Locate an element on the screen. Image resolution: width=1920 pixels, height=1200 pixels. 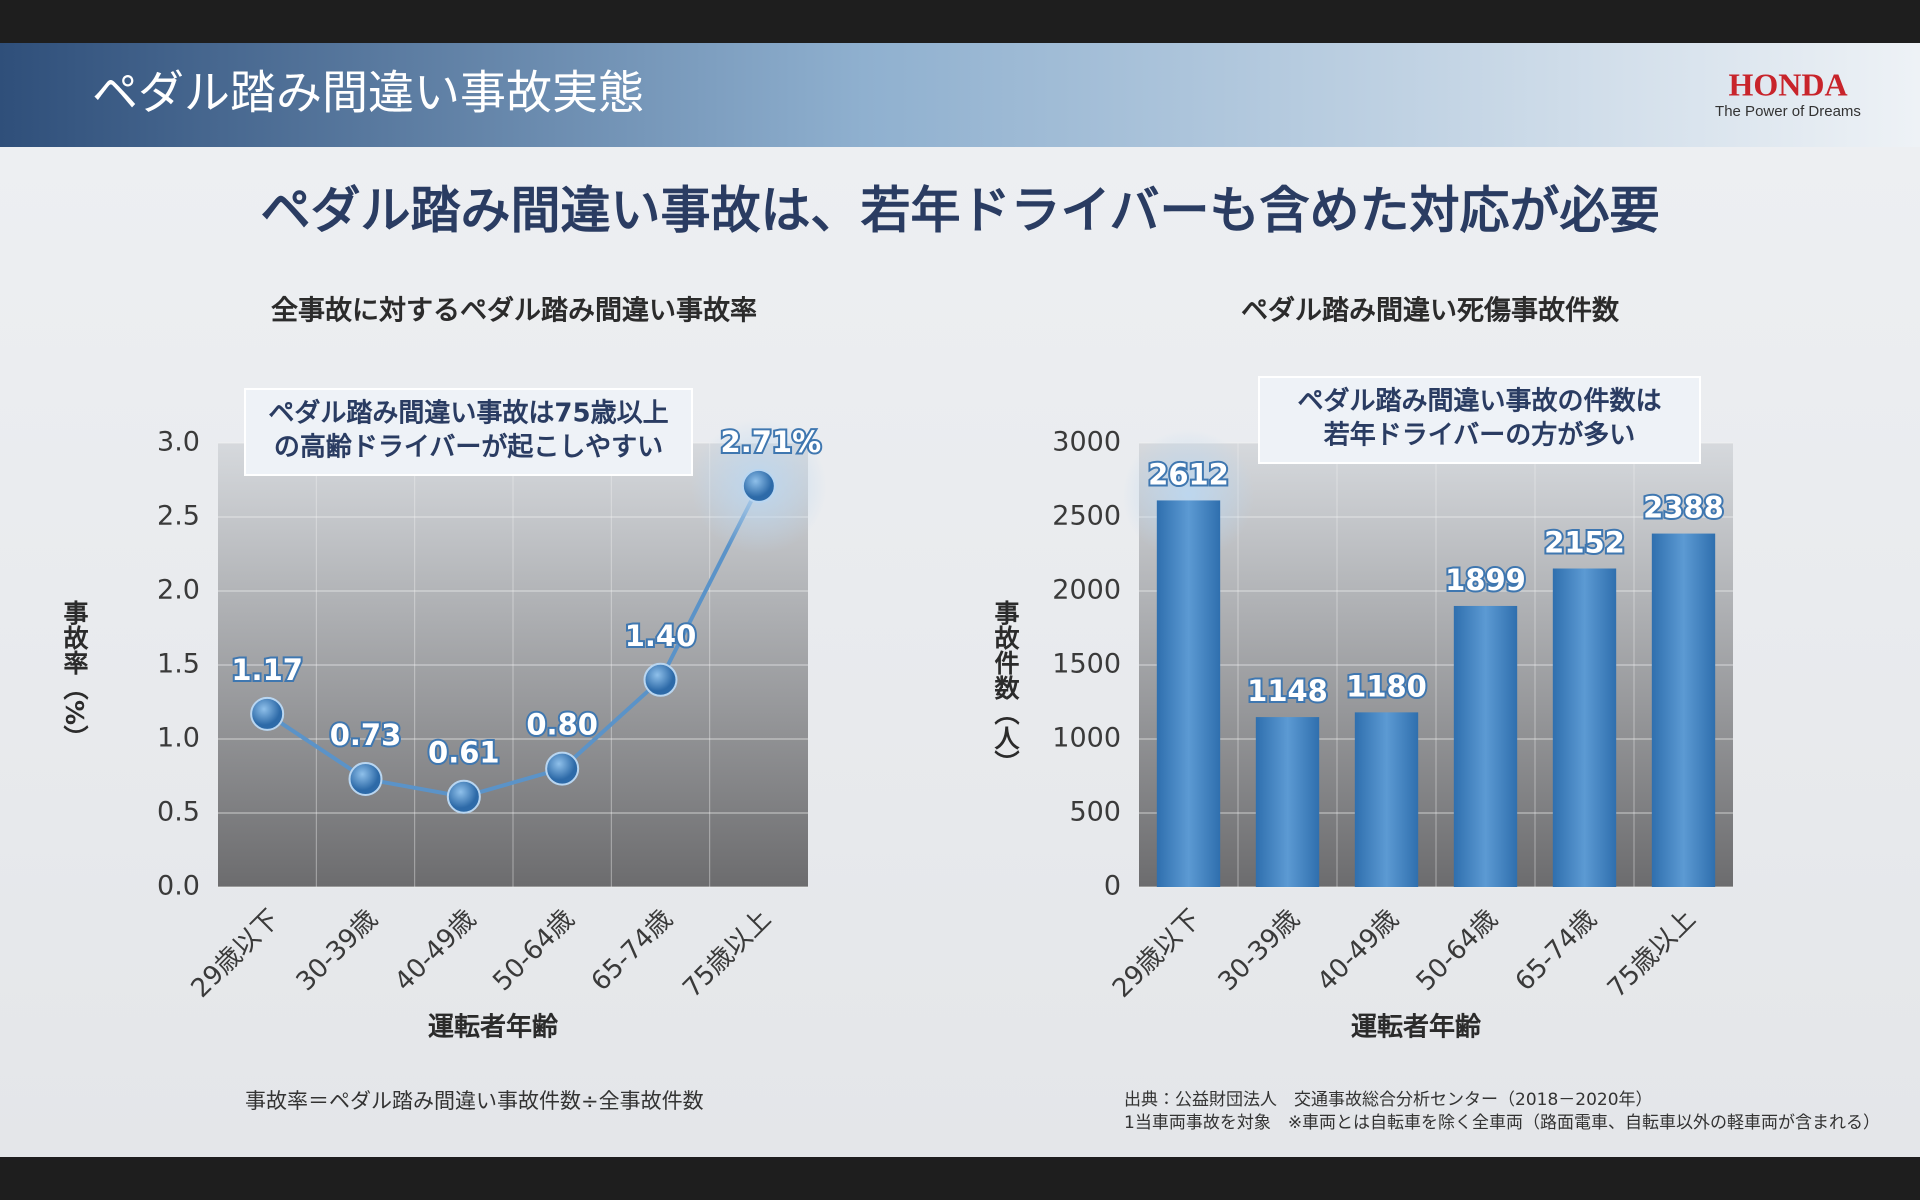
chart-title: 全事故に対するペダル踏み間違い事故率 is located at coordinates (514, 311).